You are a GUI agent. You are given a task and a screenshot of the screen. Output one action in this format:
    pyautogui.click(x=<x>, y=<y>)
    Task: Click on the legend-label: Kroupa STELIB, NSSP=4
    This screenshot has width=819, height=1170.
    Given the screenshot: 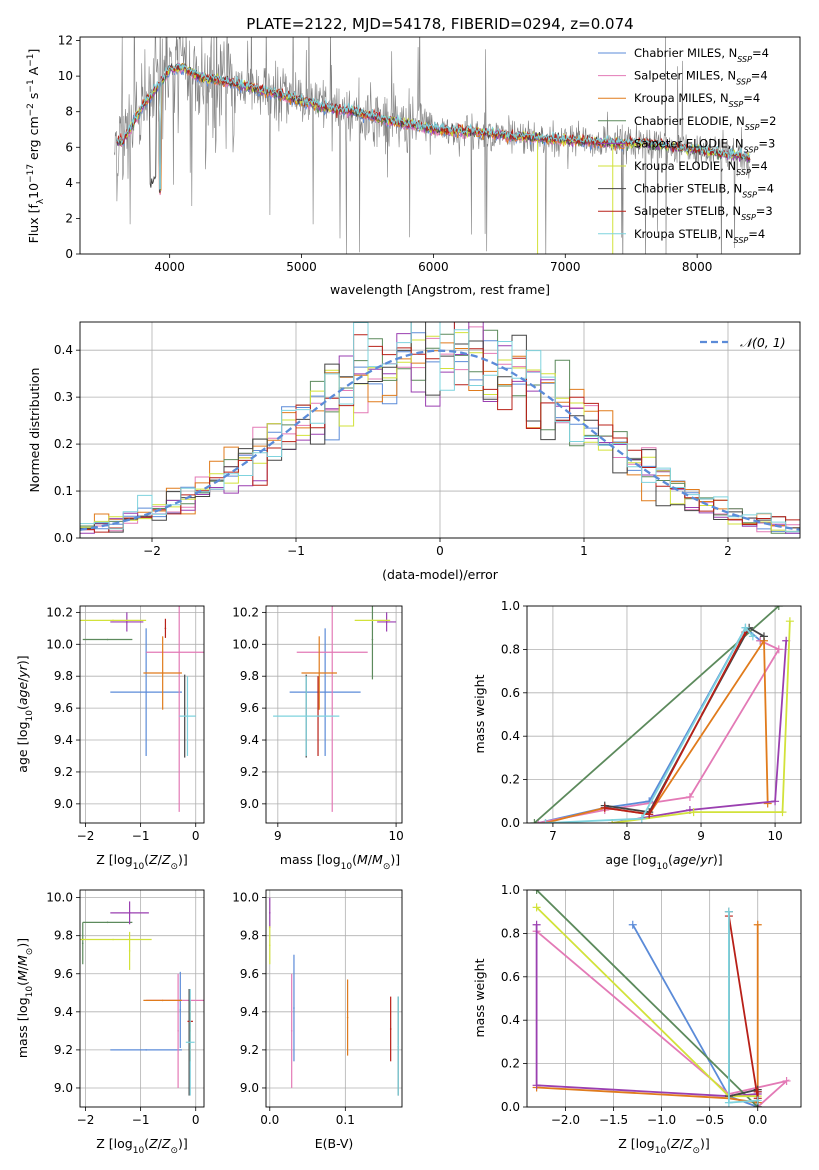 What is the action you would take?
    pyautogui.click(x=699, y=236)
    